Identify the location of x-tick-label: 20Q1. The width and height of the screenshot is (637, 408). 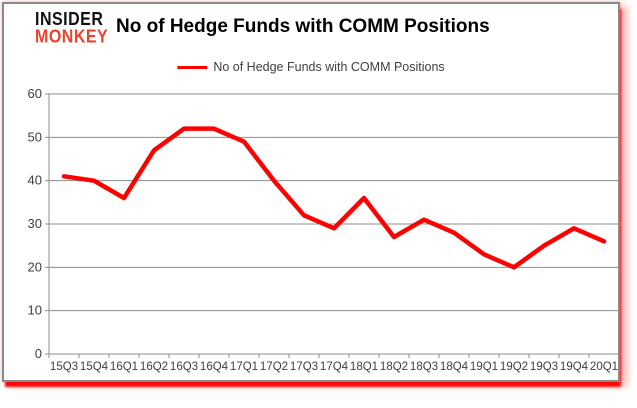
(604, 367).